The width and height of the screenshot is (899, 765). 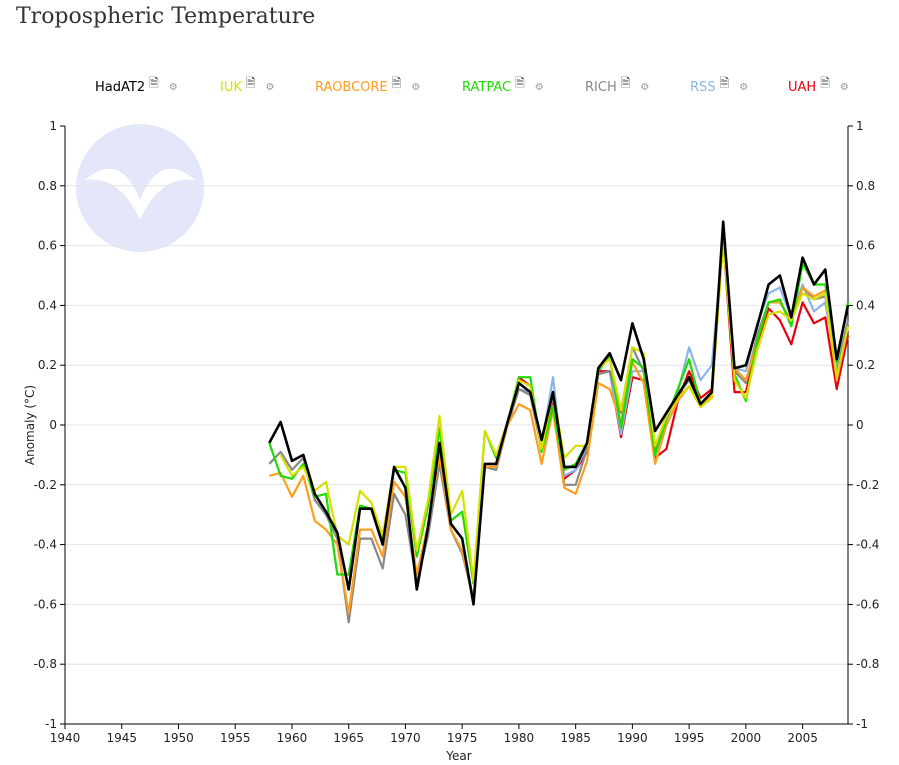 What do you see at coordinates (601, 87) in the screenshot?
I see `legend-label: RICH` at bounding box center [601, 87].